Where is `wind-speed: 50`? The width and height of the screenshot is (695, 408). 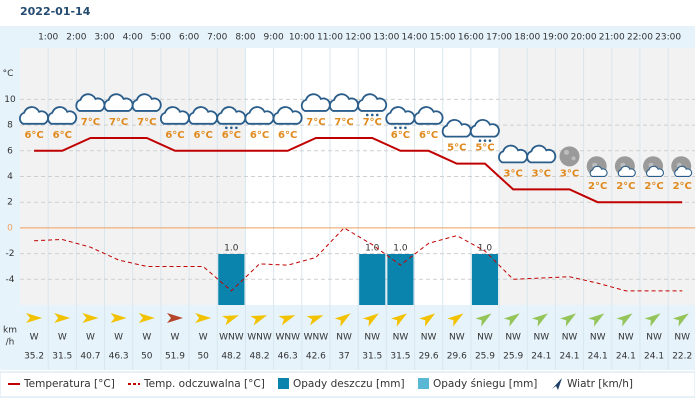
wind-speed: 50 is located at coordinates (203, 357).